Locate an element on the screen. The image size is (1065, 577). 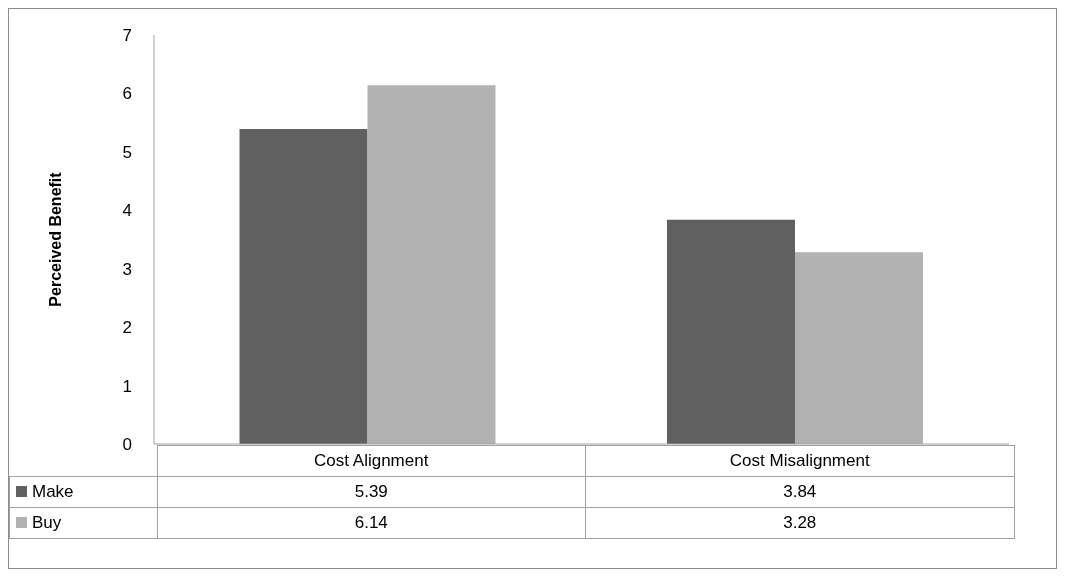
y-tick-label: 1 is located at coordinates (127, 386).